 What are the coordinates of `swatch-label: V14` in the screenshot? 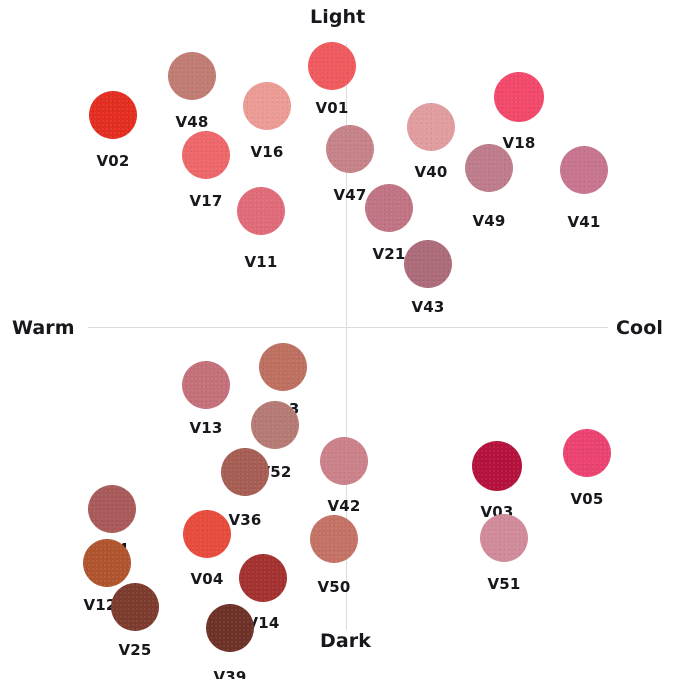 It's located at (263, 623).